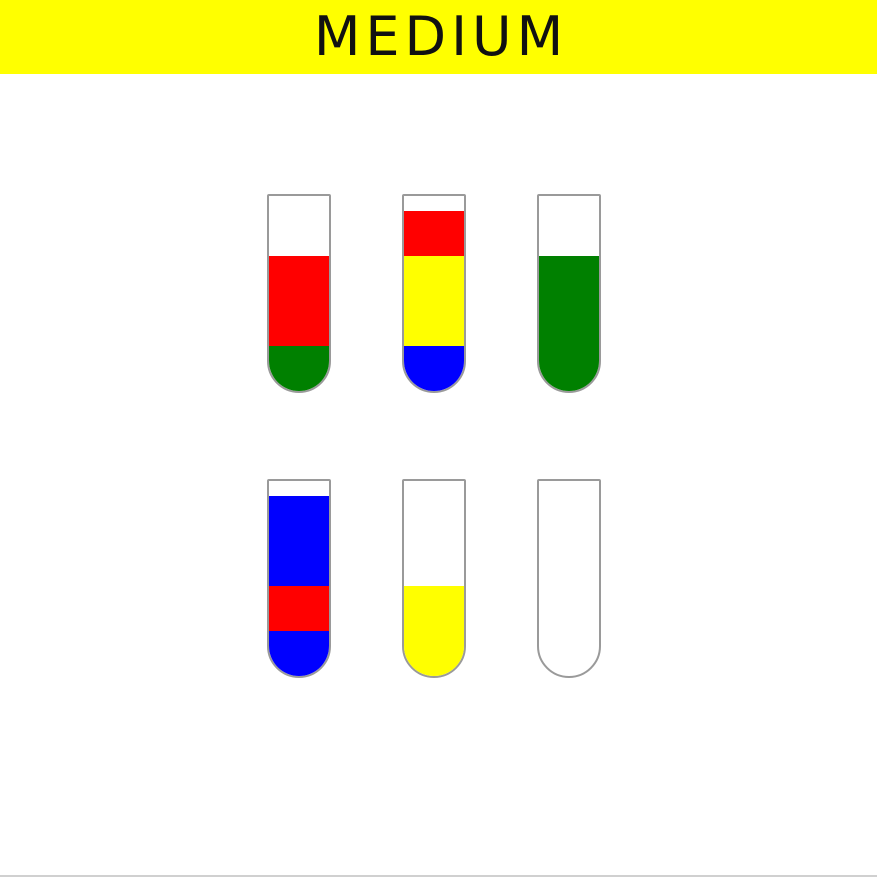  Describe the element at coordinates (438, 876) in the screenshot. I see `bottom-divider` at that location.